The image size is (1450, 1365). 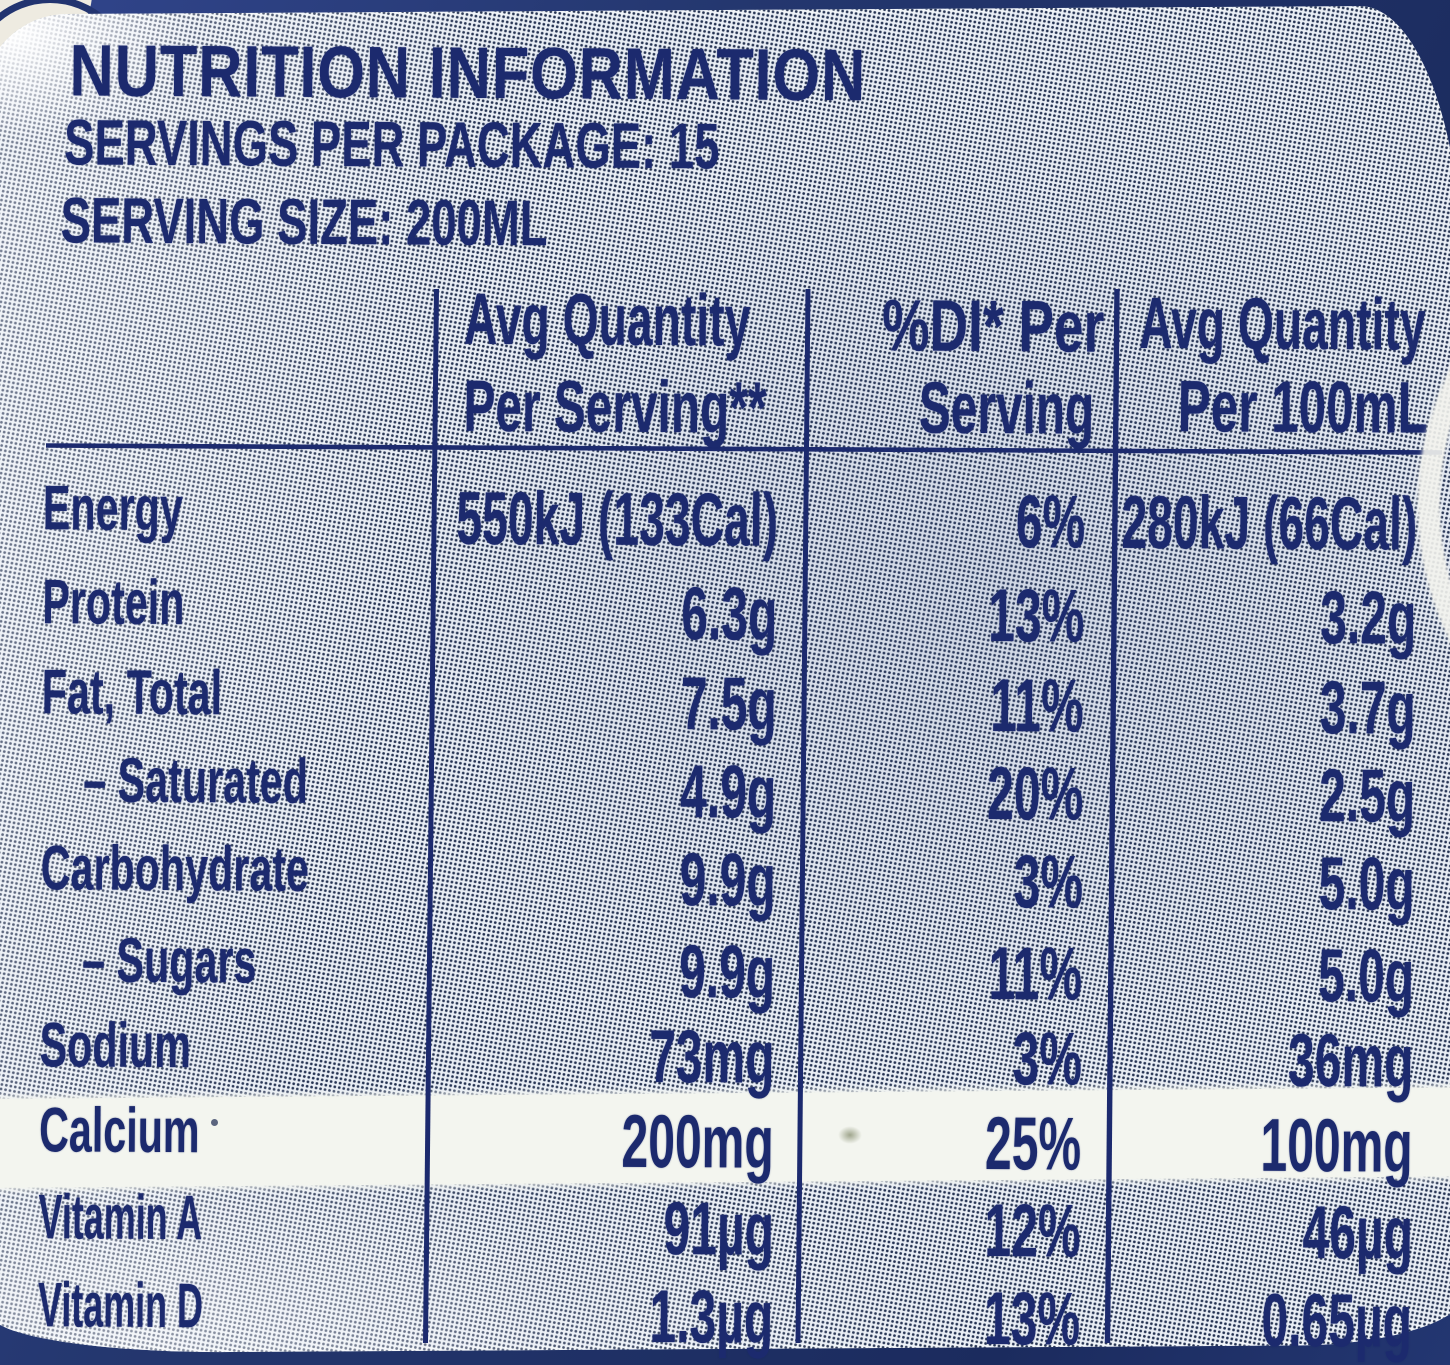 What do you see at coordinates (214, 1122) in the screenshot?
I see `print-speck` at bounding box center [214, 1122].